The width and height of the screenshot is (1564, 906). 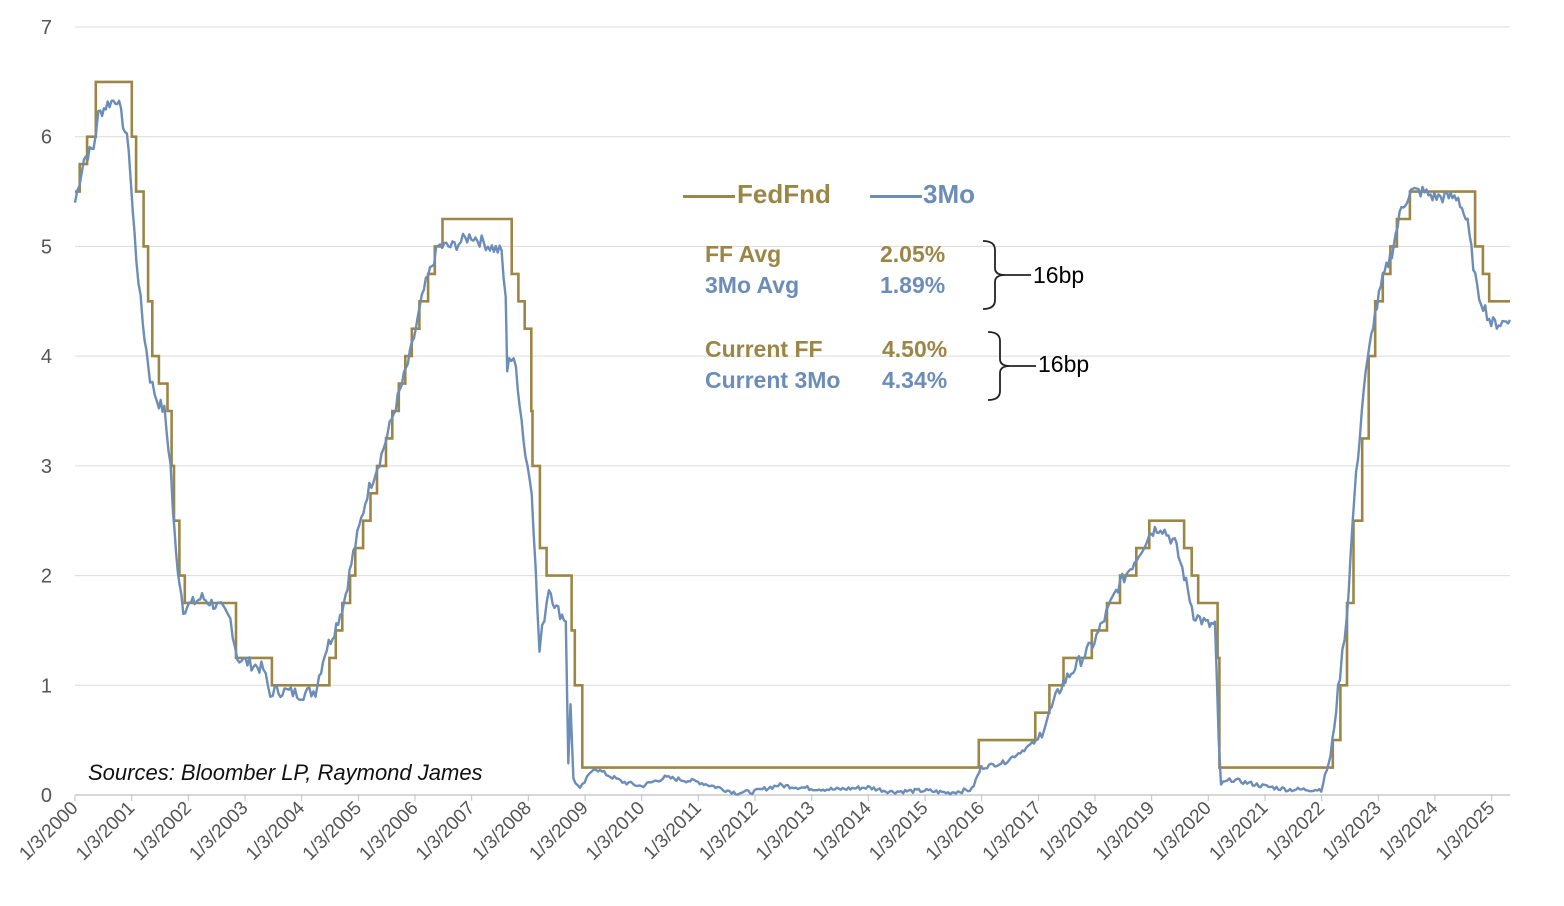 I want to click on y-tick-label: 1, so click(x=46, y=686).